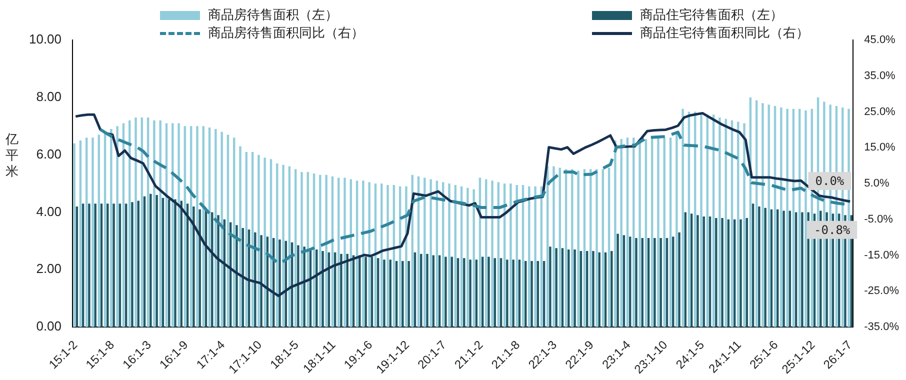 This screenshot has height=380, width=906. Describe the element at coordinates (879, 219) in the screenshot. I see `y2-tick-label: -5.0%` at that location.